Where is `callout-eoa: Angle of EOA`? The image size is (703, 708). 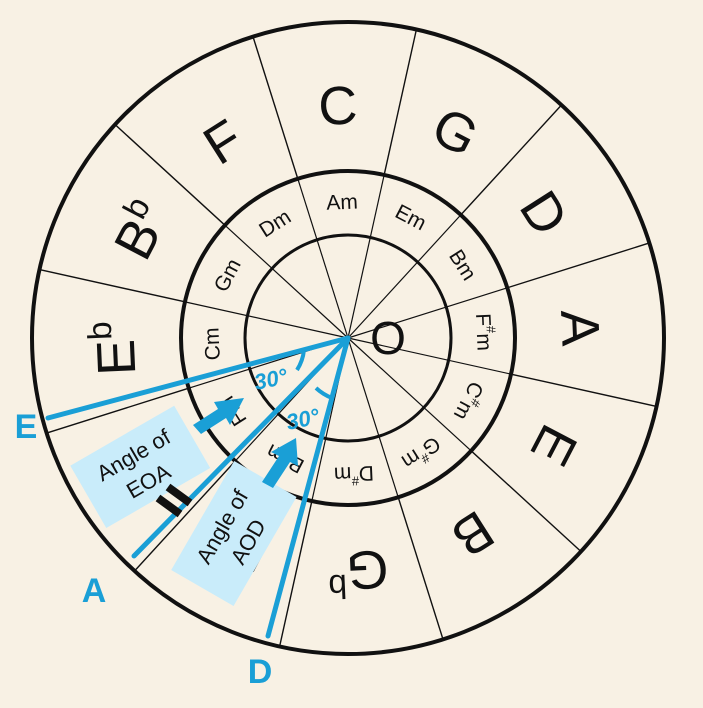
callout-eoa: Angle of EOA is located at coordinates (140, 467).